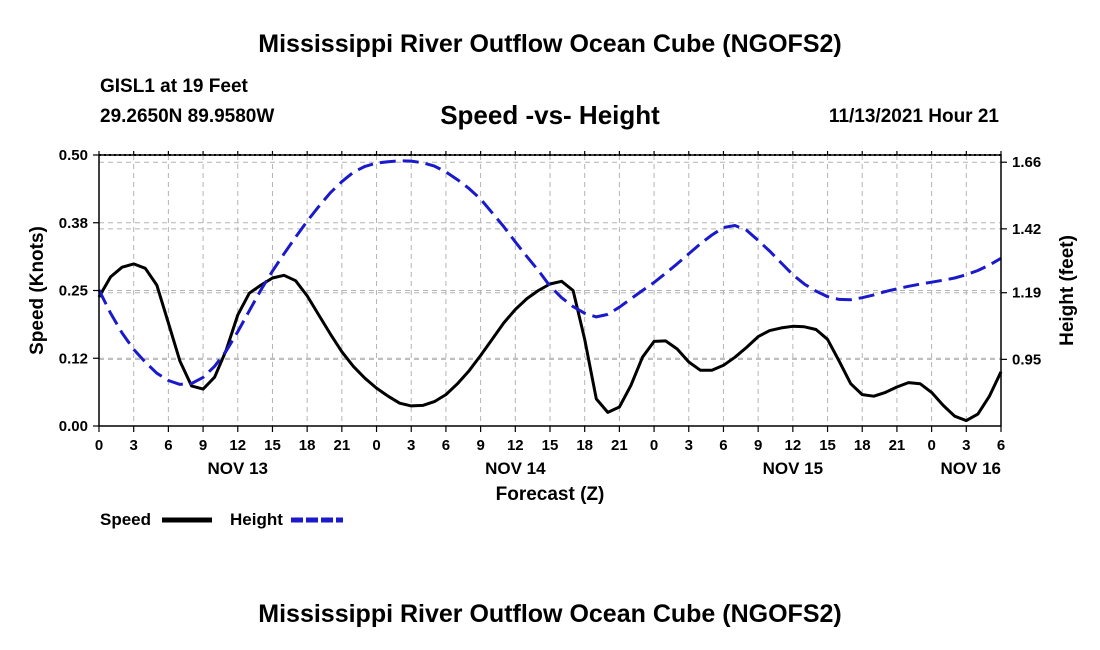  What do you see at coordinates (73, 291) in the screenshot?
I see `y-tick-label: 0.25` at bounding box center [73, 291].